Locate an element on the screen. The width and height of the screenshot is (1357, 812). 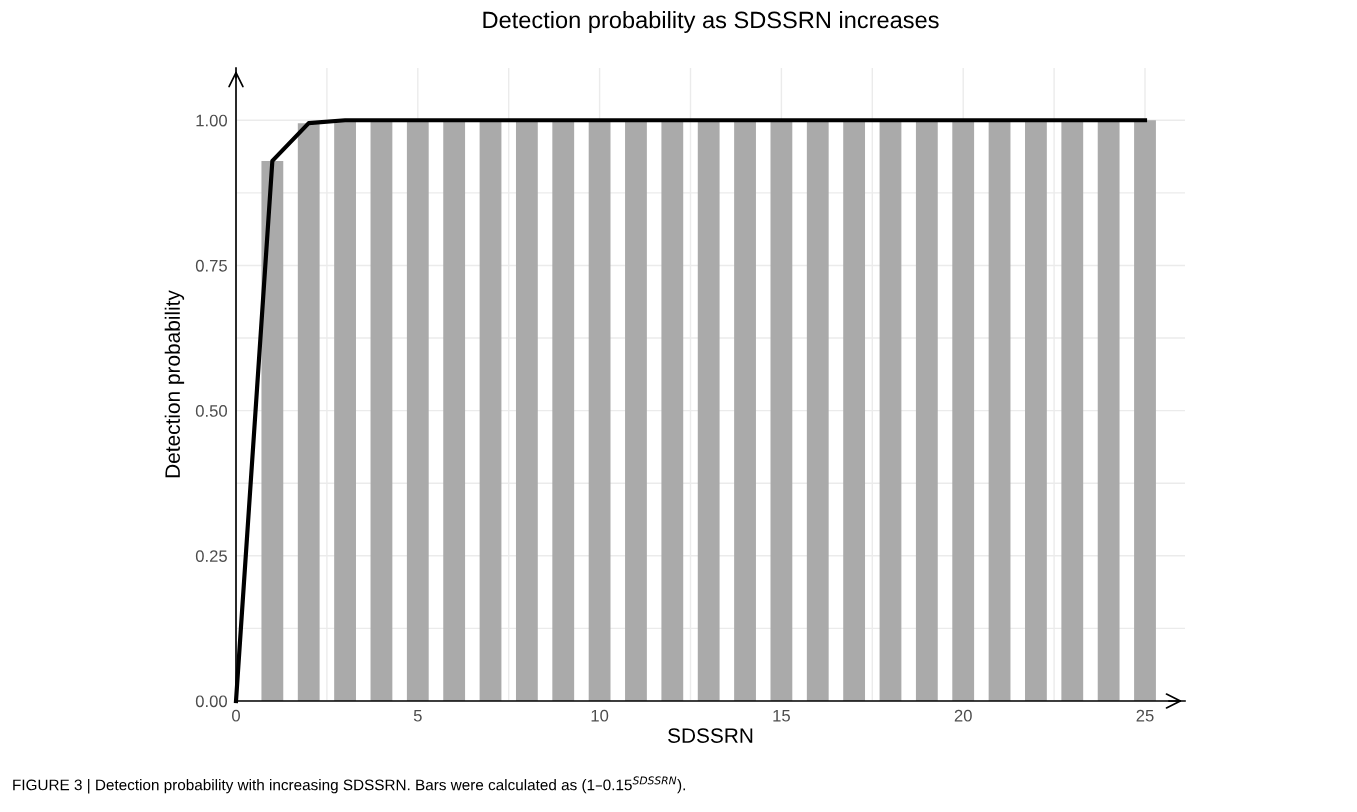
chart-title: Detection probability as SDSSRN increases is located at coordinates (711, 22).